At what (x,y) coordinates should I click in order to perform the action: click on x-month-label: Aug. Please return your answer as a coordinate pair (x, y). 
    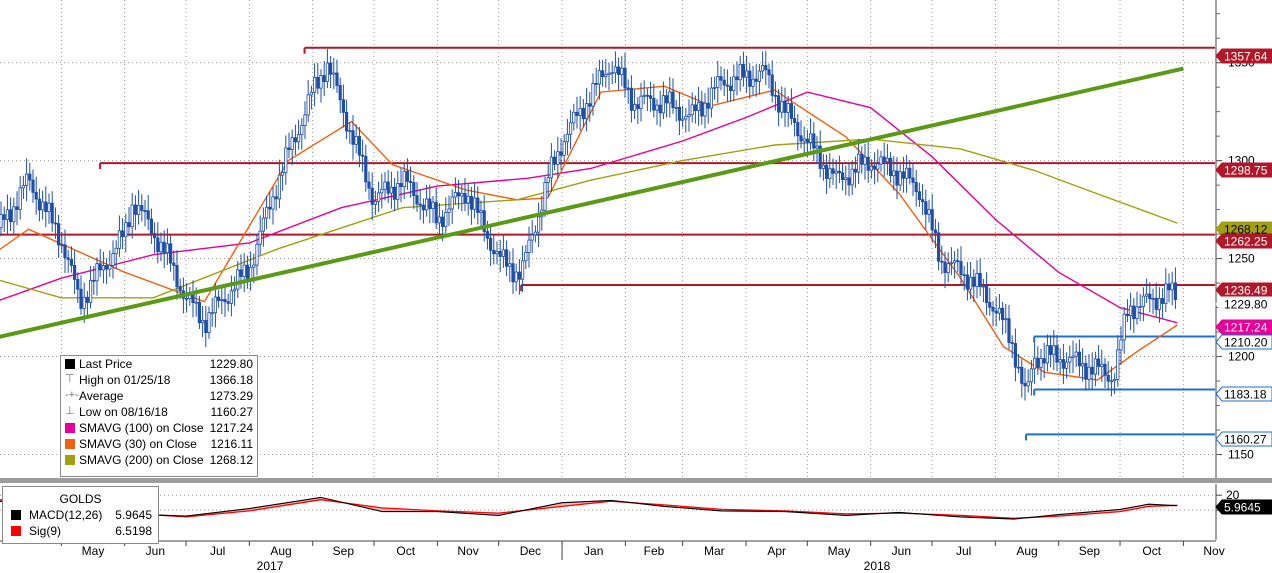
    Looking at the image, I should click on (280, 551).